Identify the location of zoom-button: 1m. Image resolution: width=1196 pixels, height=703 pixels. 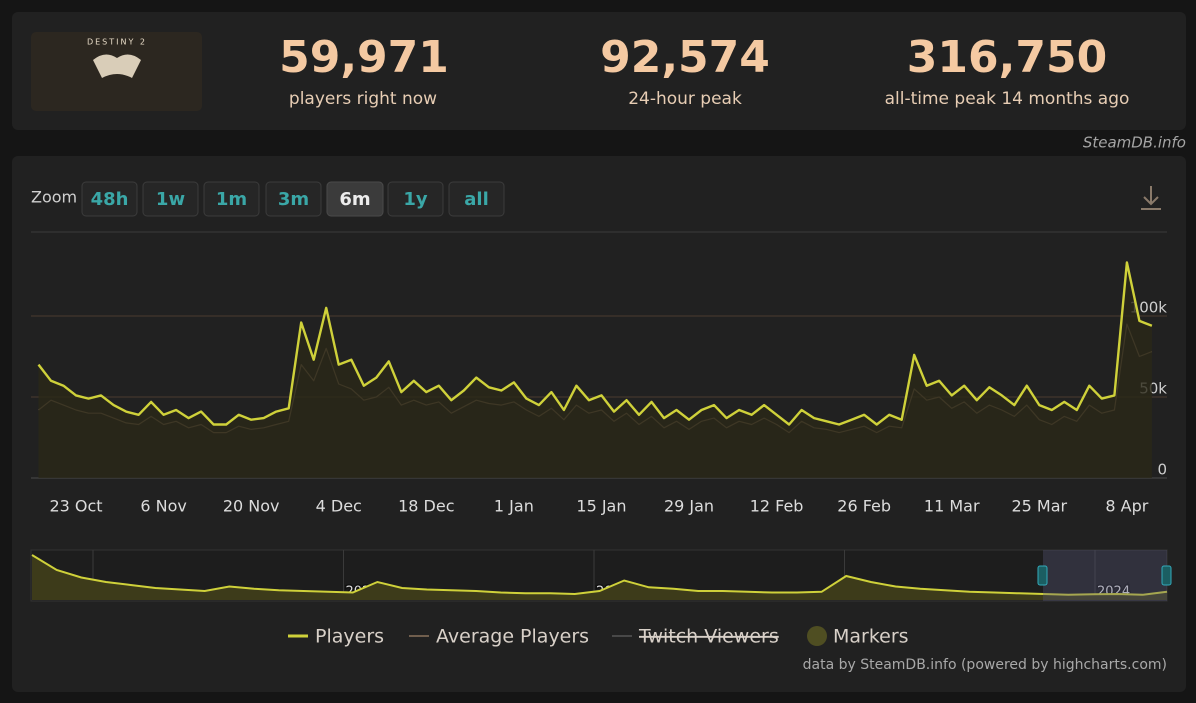
(231, 199).